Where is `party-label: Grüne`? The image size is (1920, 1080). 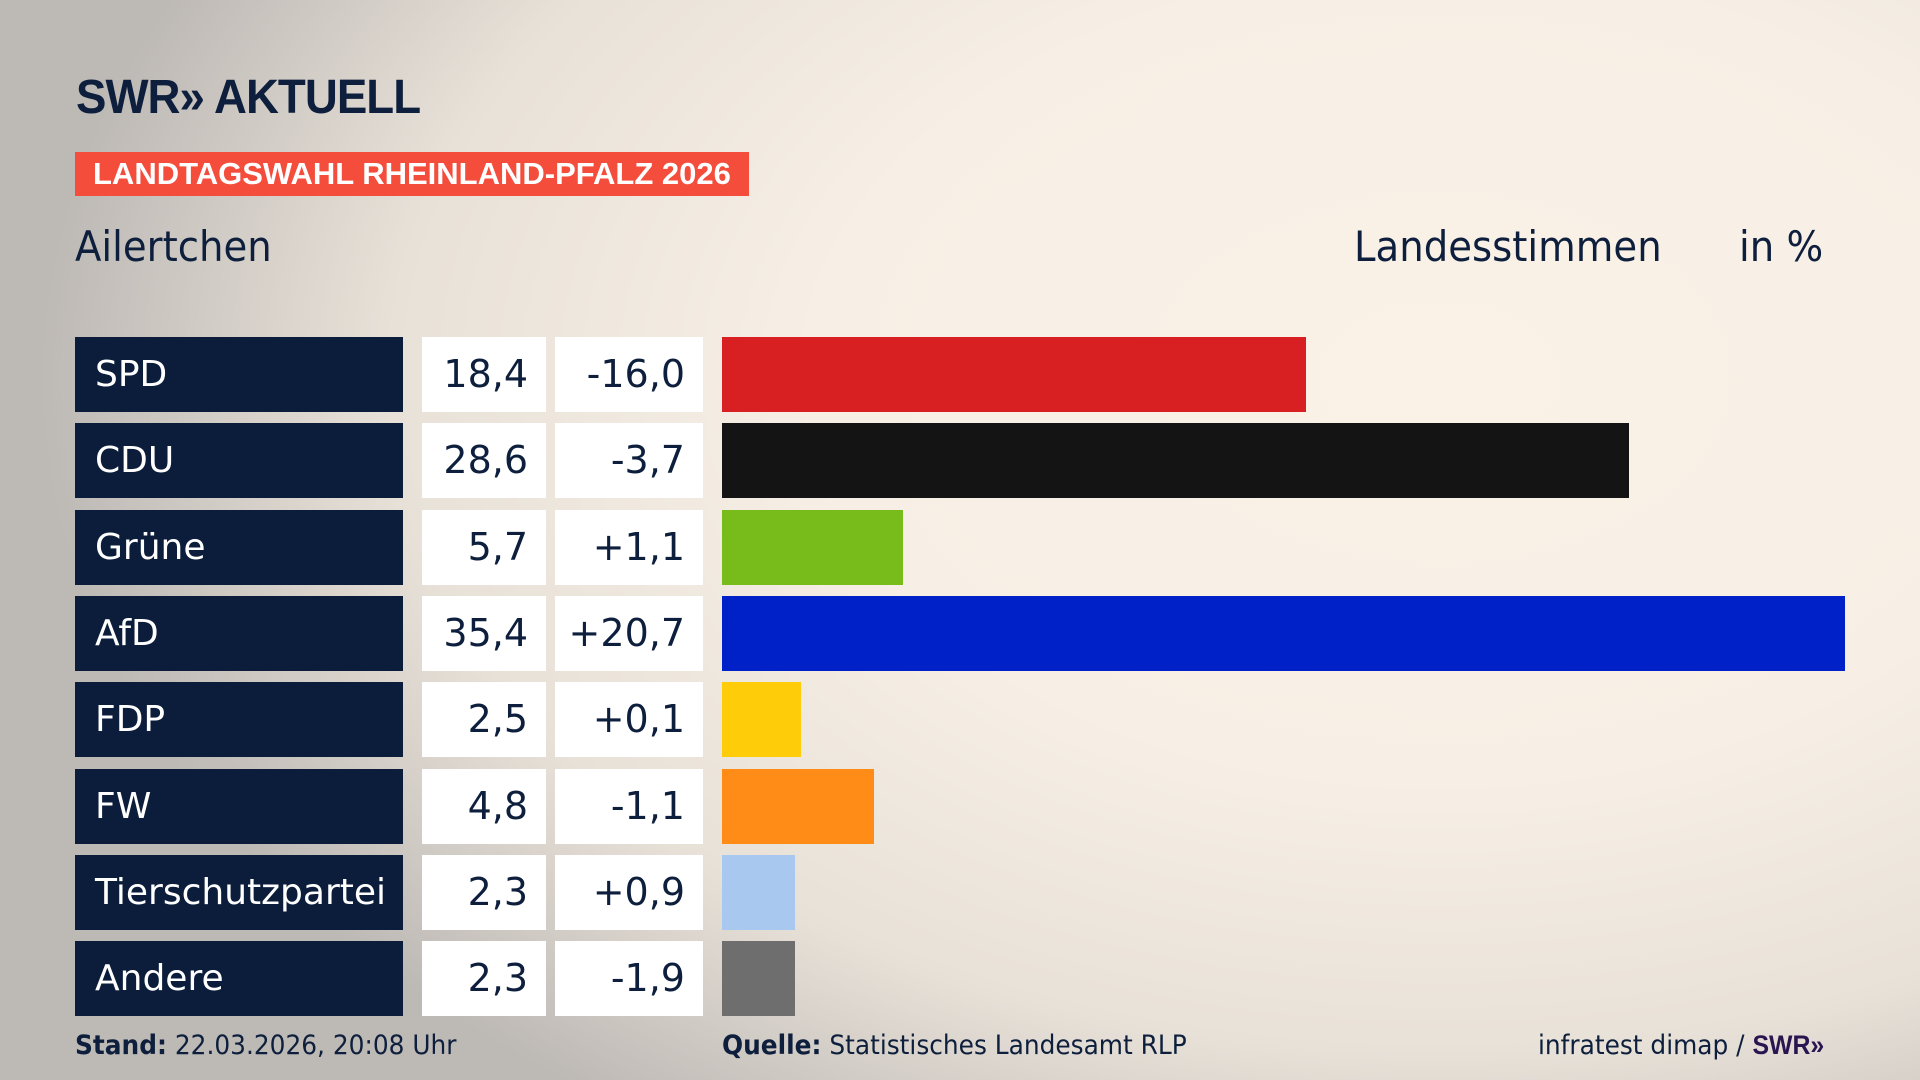
party-label: Grüne is located at coordinates (239, 547).